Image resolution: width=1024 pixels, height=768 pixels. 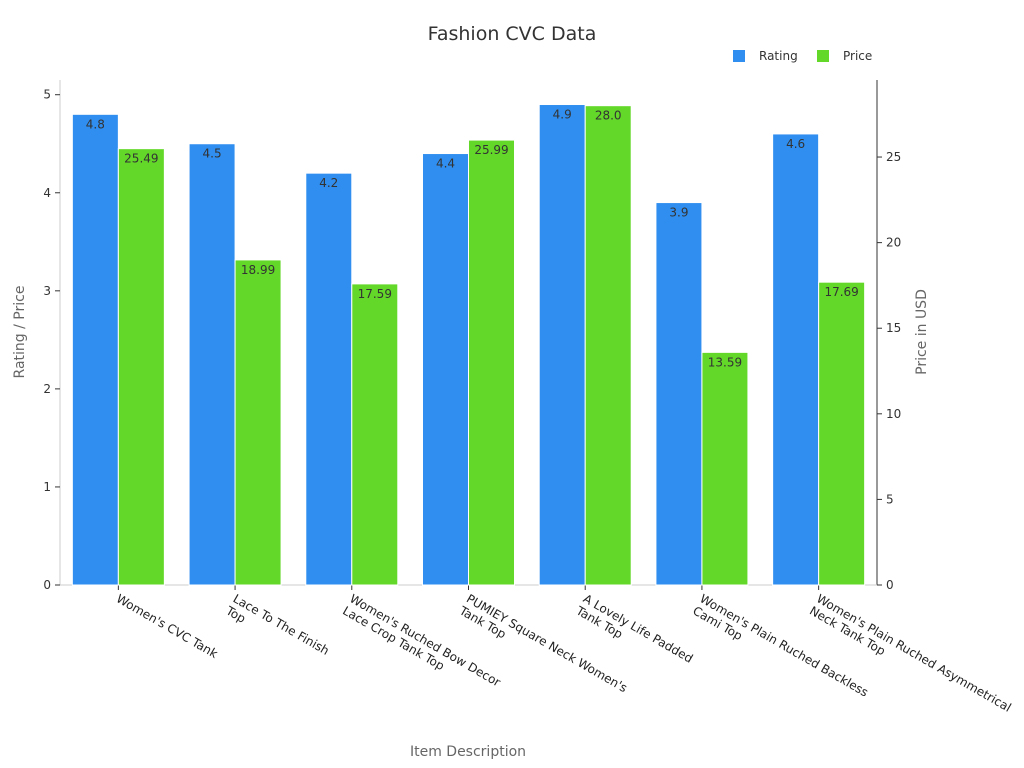 What do you see at coordinates (47, 389) in the screenshot?
I see `y-tick-label: 2` at bounding box center [47, 389].